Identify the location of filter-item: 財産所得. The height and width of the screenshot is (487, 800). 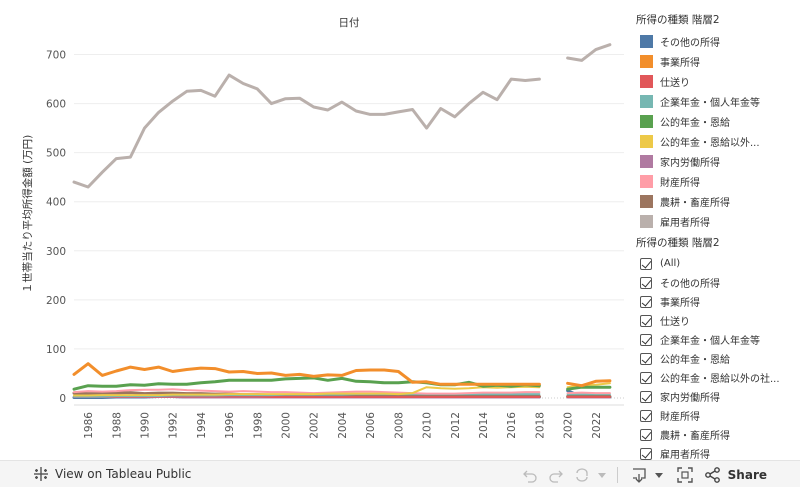
(716, 415).